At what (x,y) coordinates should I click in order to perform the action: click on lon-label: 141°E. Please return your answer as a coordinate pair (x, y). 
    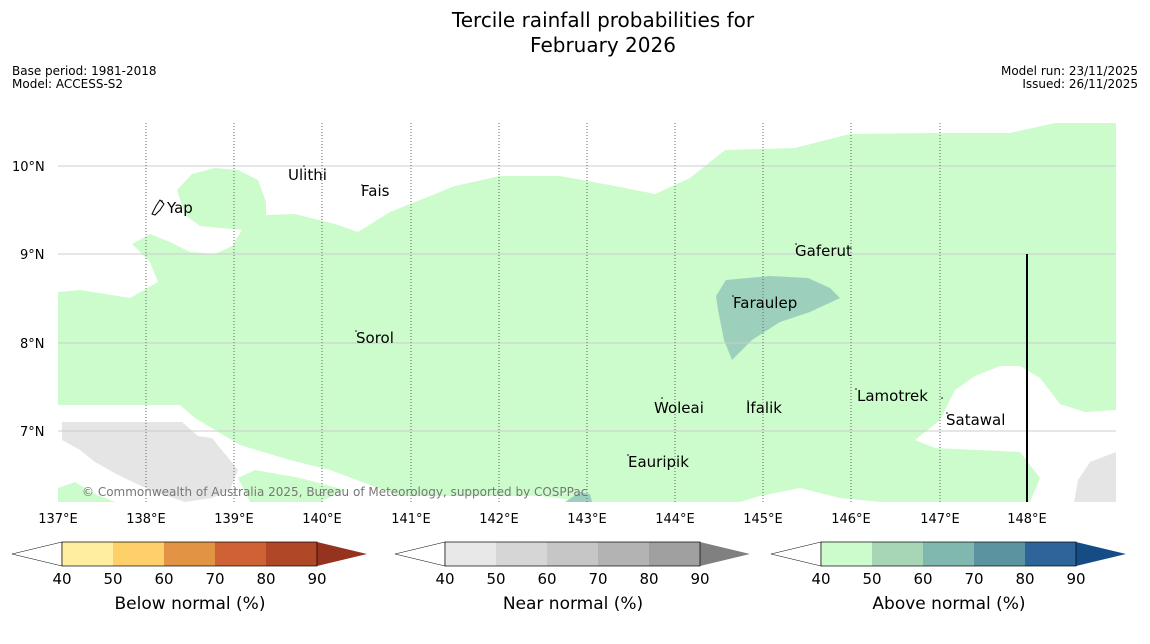
    Looking at the image, I should click on (411, 519).